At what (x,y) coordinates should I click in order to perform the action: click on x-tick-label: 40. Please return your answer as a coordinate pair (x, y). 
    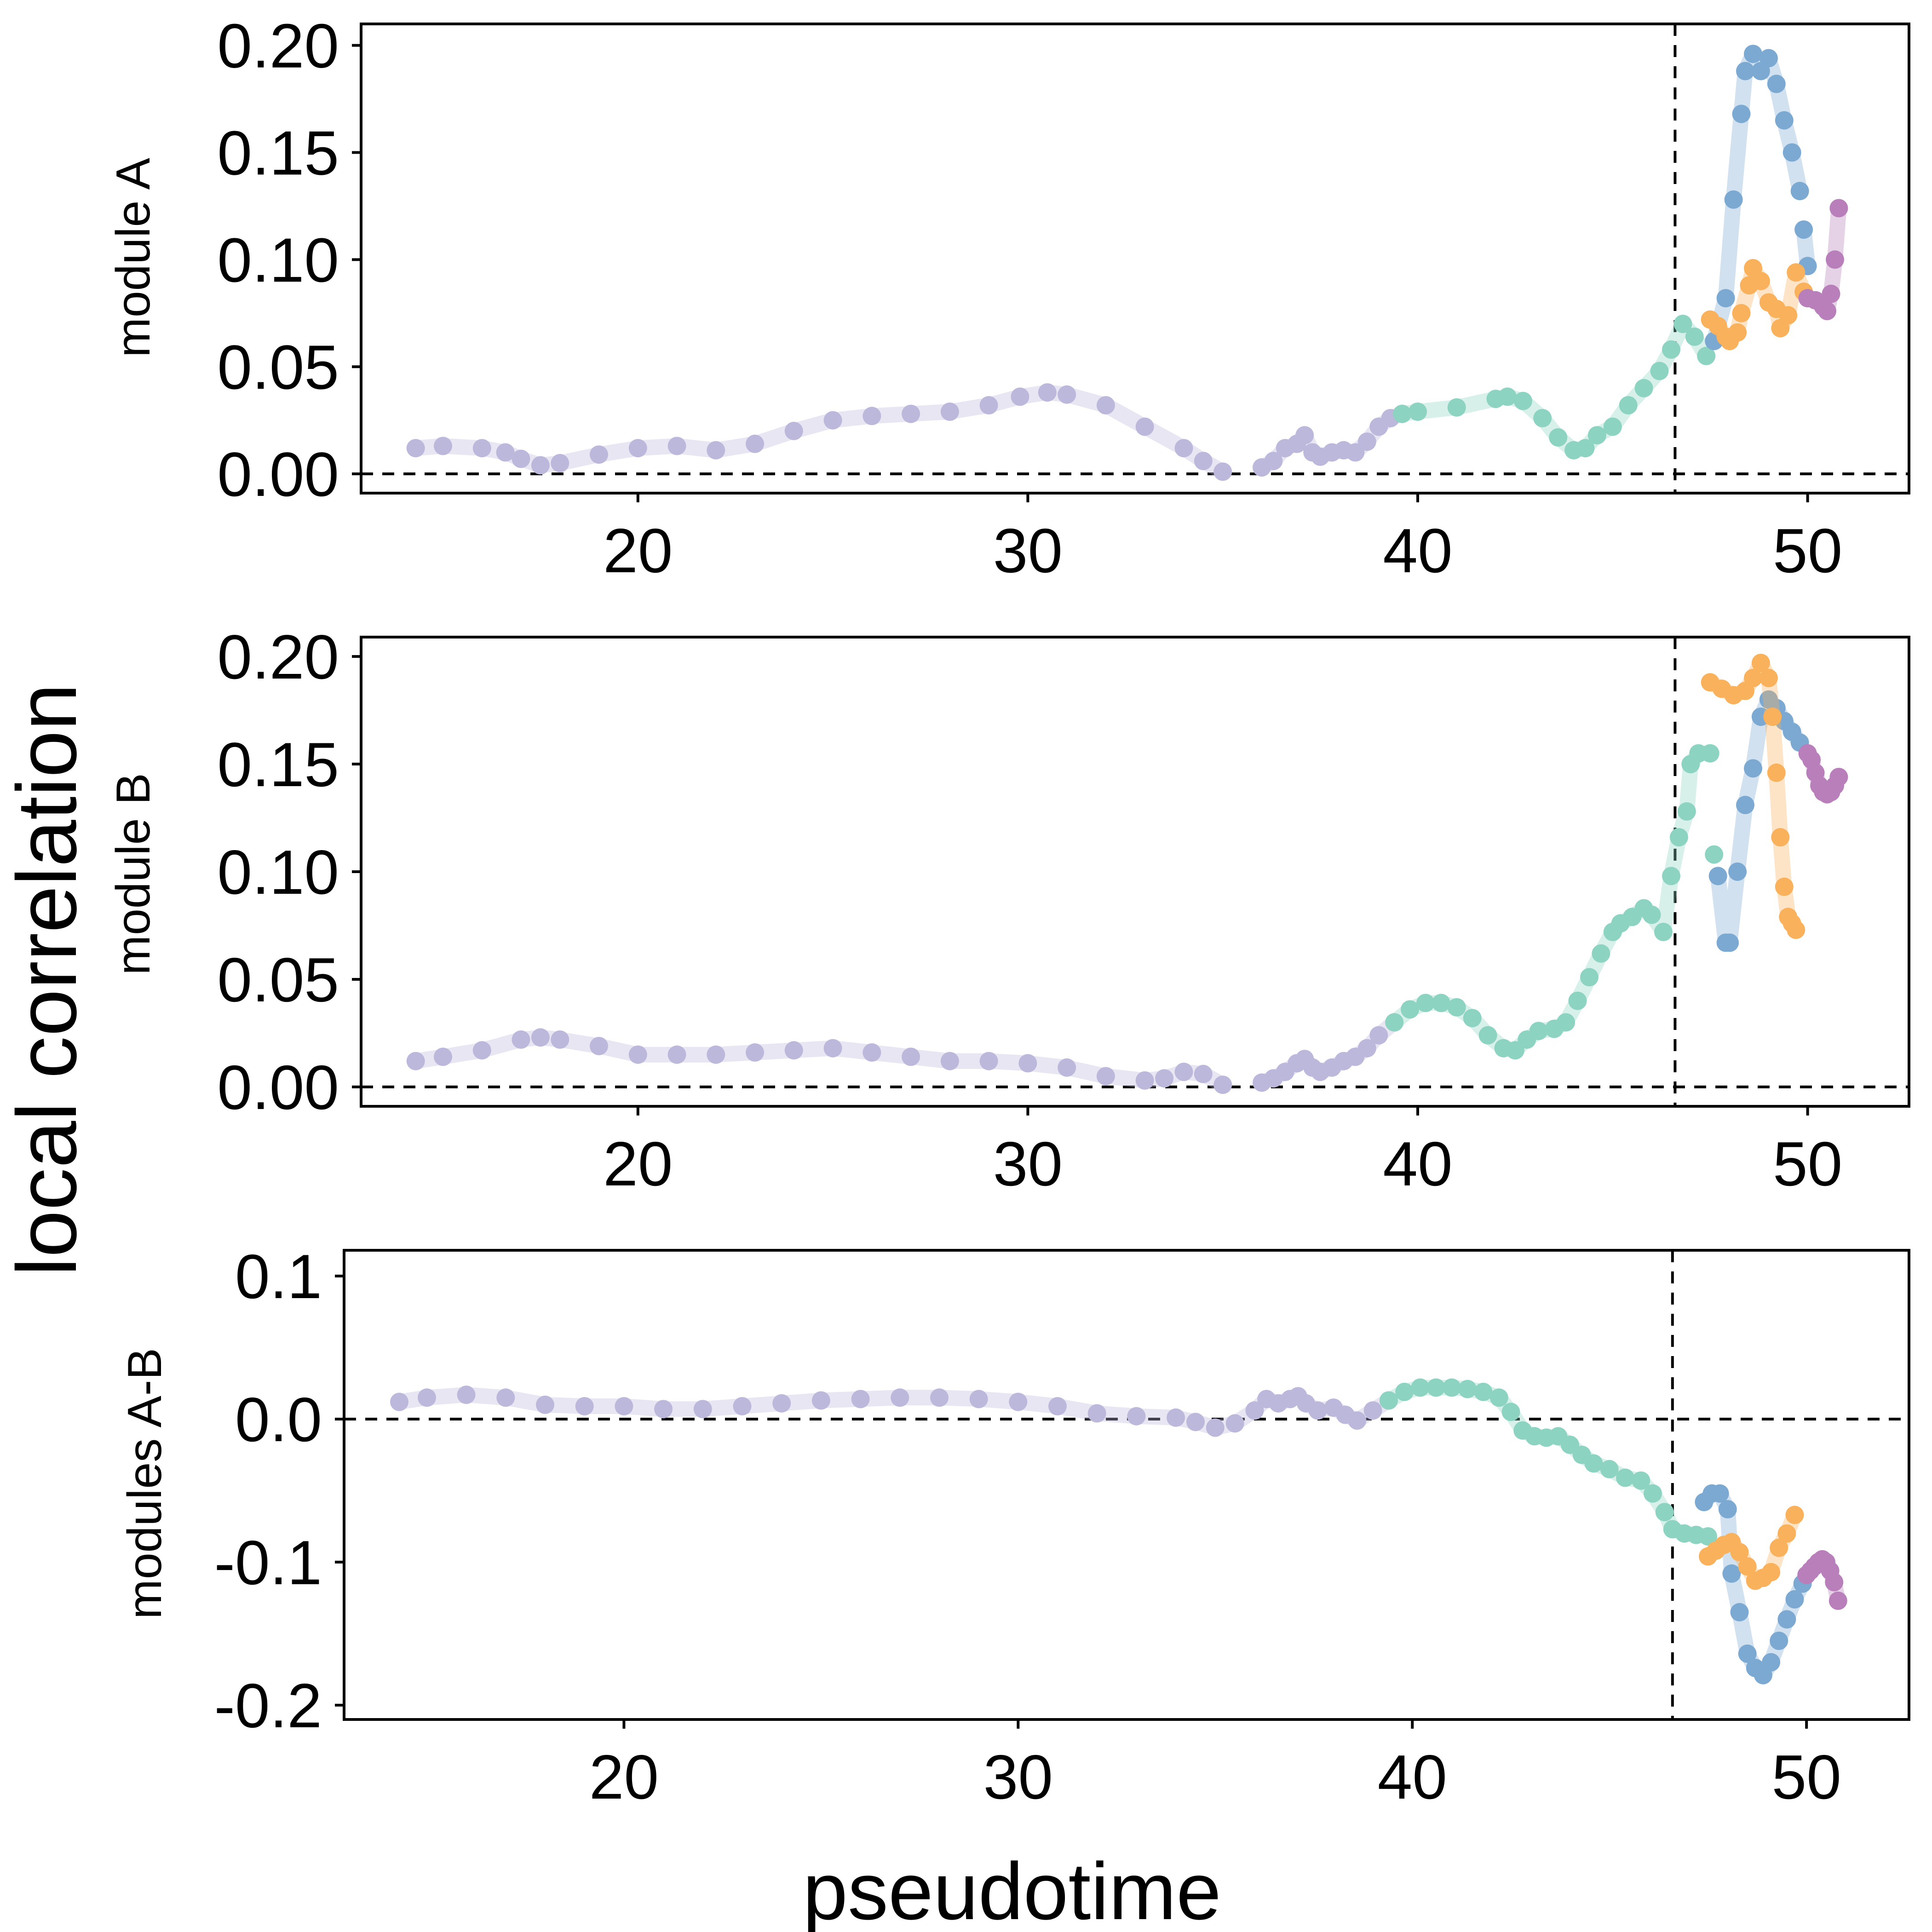
    Looking at the image, I should click on (1412, 1777).